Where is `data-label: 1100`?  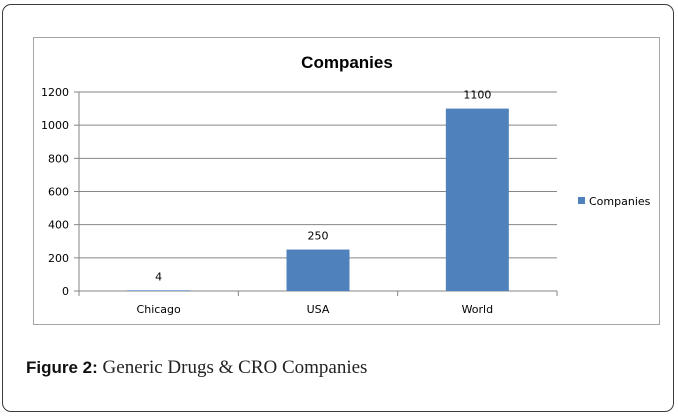 data-label: 1100 is located at coordinates (477, 95).